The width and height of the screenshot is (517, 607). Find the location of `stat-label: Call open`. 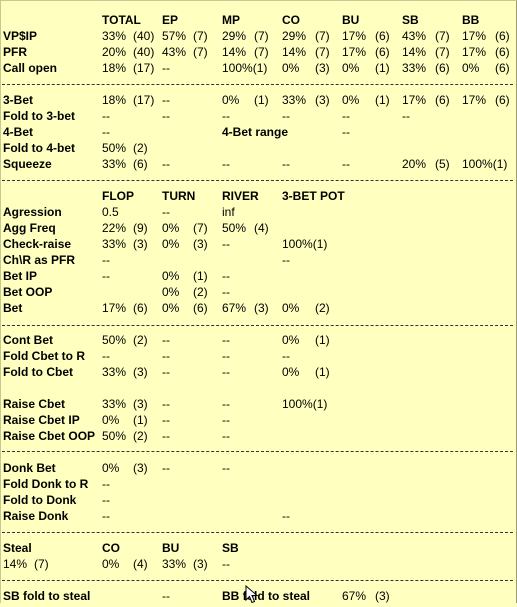

stat-label: Call open is located at coordinates (30, 68).